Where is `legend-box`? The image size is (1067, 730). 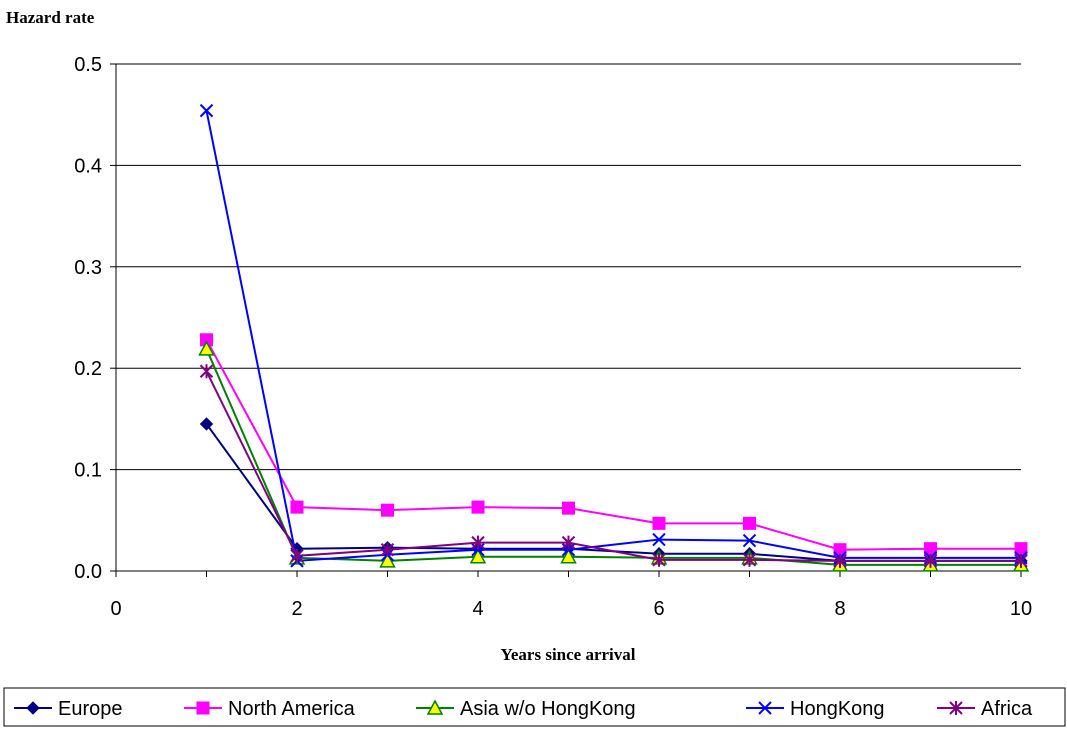 legend-box is located at coordinates (534, 707).